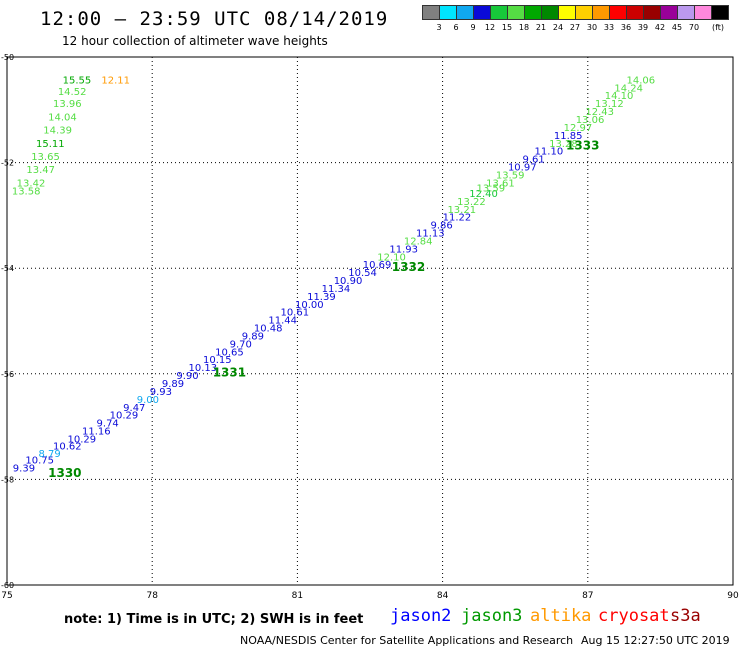  What do you see at coordinates (568, 136) in the screenshot?
I see `wave-height-label: 11.85` at bounding box center [568, 136].